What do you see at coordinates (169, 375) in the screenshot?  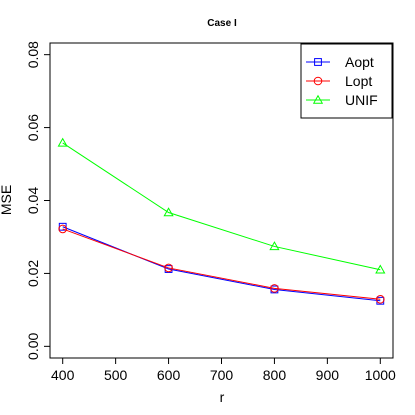 I see `x-tick-label: 600` at bounding box center [169, 375].